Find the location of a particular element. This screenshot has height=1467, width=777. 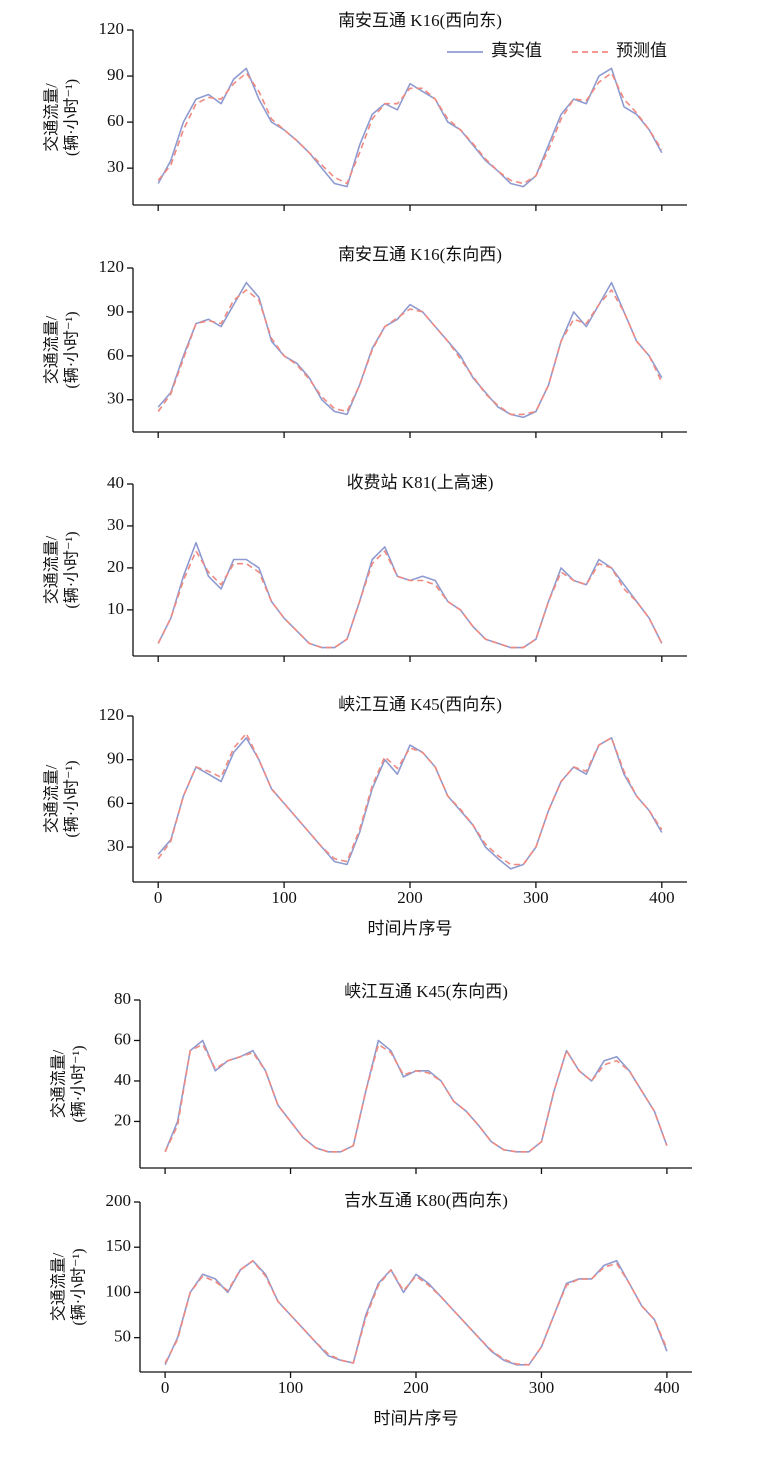

legend-label: 真实值 is located at coordinates (516, 50).